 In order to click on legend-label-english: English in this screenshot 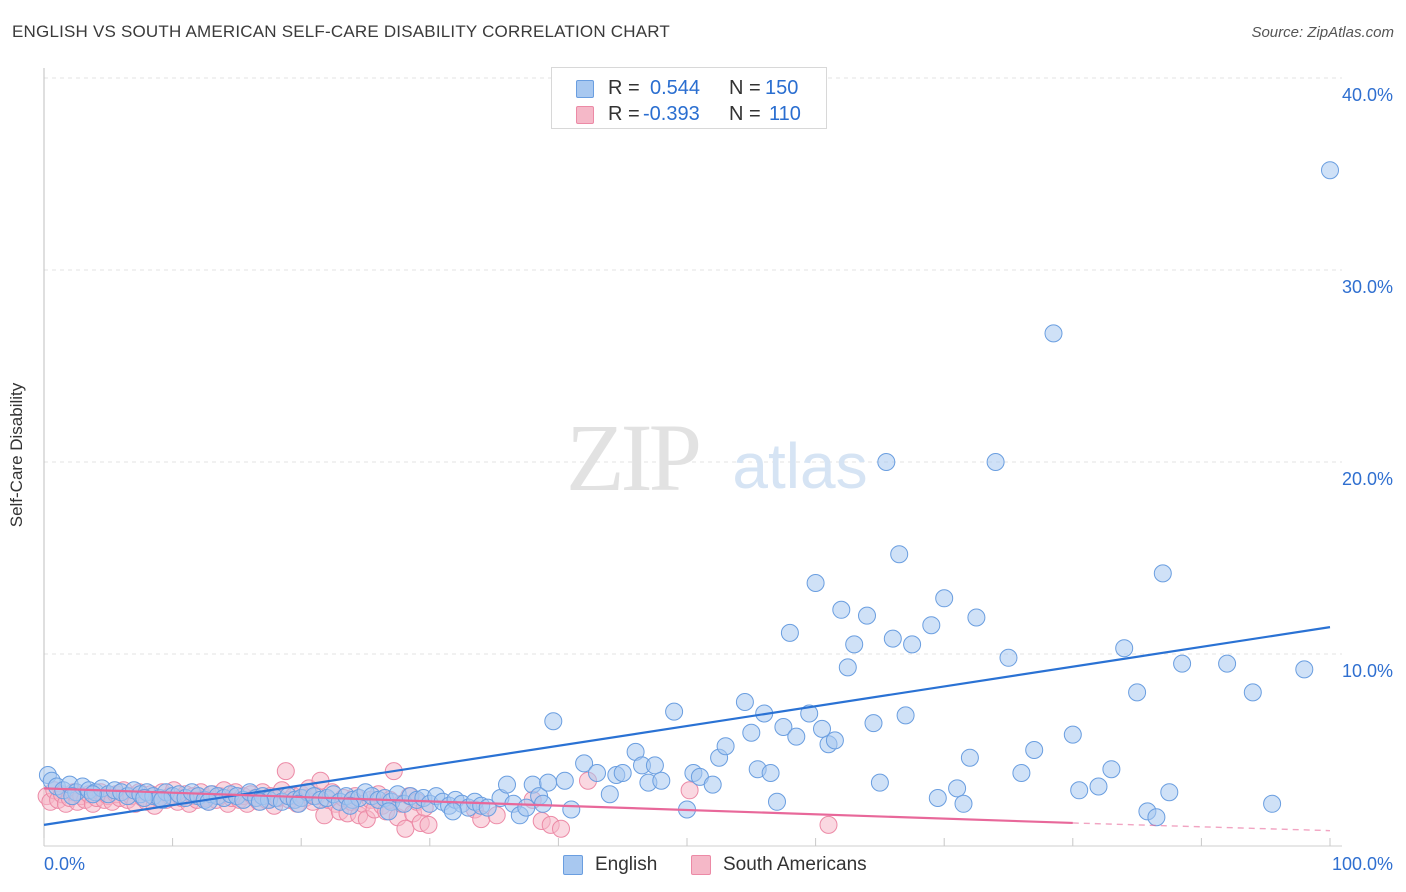, I will do `click(626, 864)`.